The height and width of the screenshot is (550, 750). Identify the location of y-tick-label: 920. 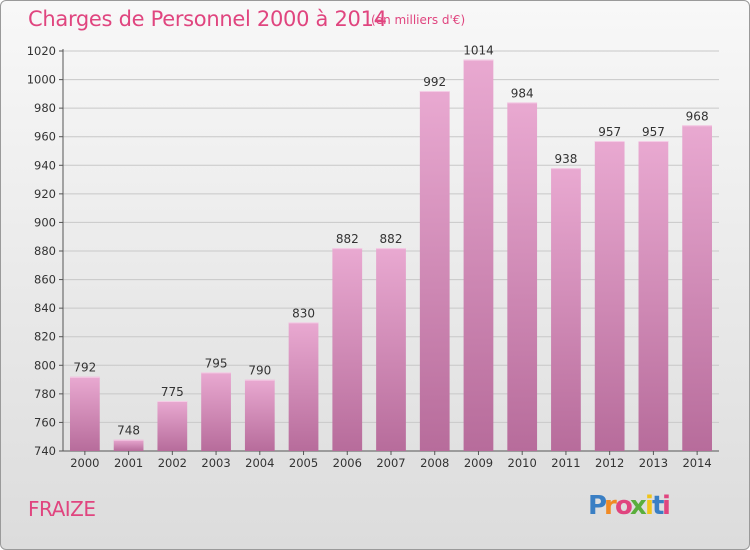
(45, 194).